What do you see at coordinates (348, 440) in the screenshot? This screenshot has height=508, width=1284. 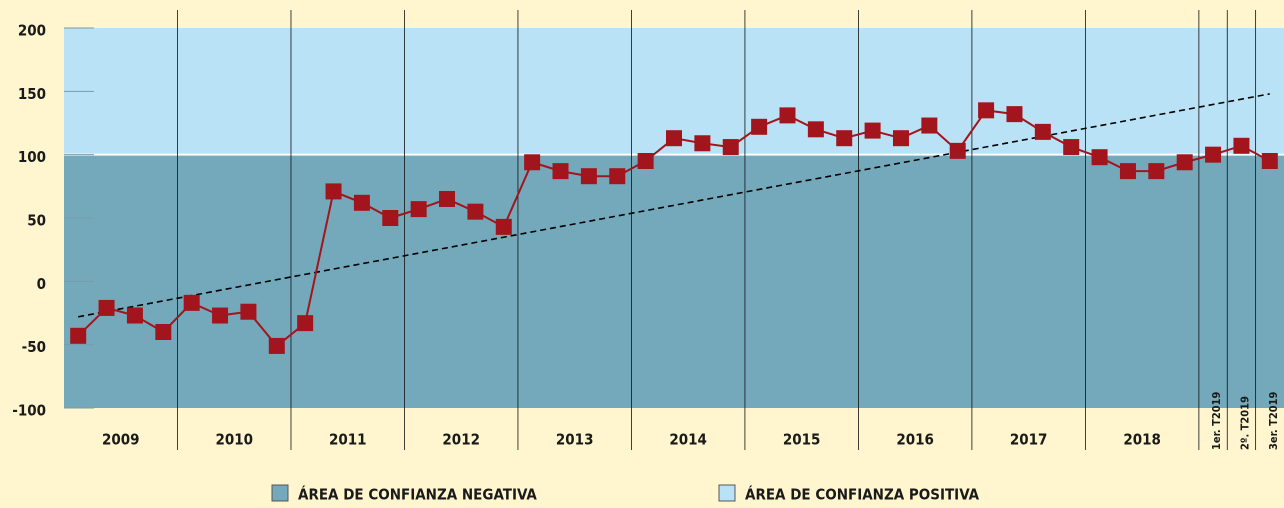 I see `x-group-label: 2011` at bounding box center [348, 440].